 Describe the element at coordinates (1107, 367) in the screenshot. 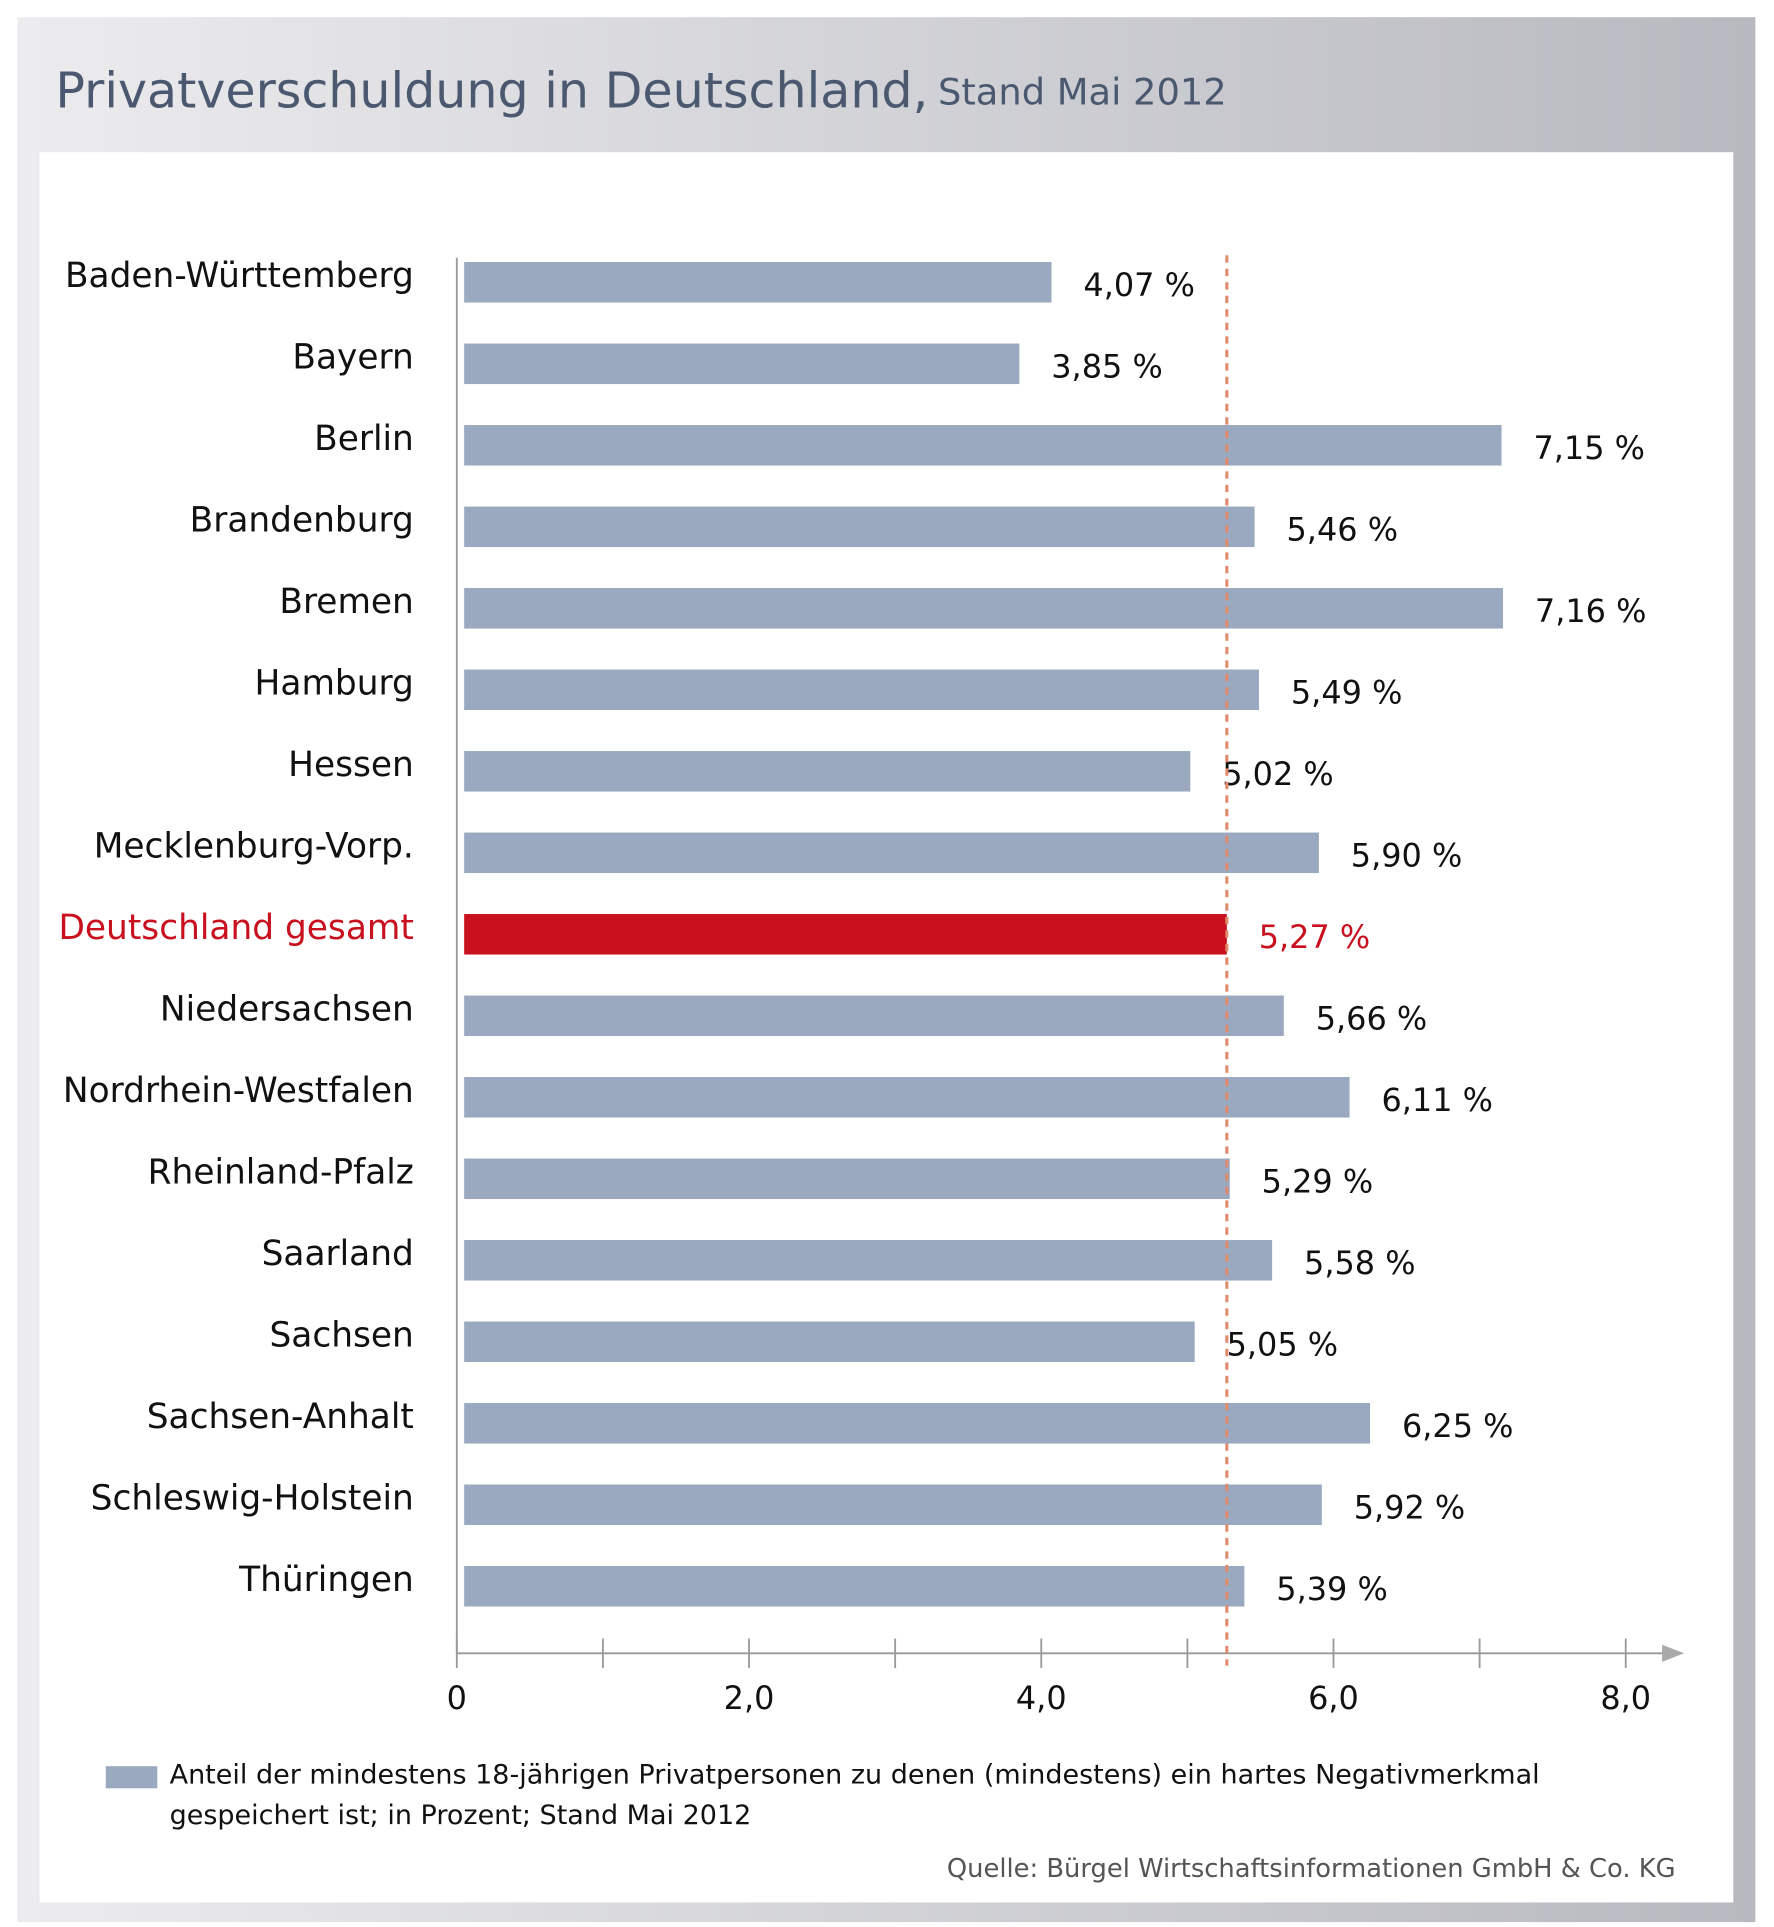

I see `value-label: 3,85 %` at that location.